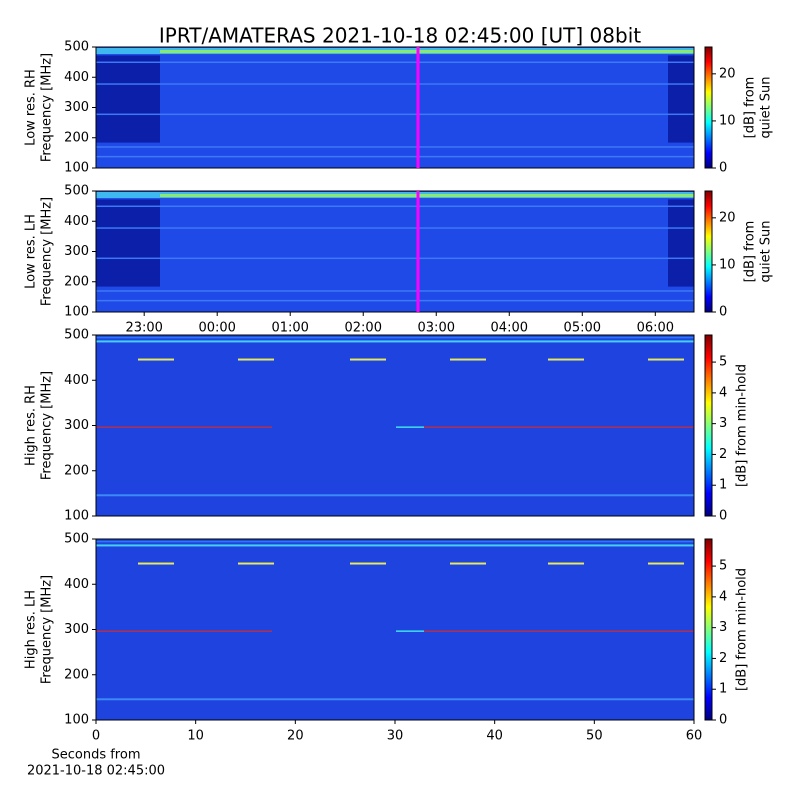 The height and width of the screenshot is (800, 800). Describe the element at coordinates (742, 425) in the screenshot. I see `colorbar-label: [dB] from min-hold` at that location.